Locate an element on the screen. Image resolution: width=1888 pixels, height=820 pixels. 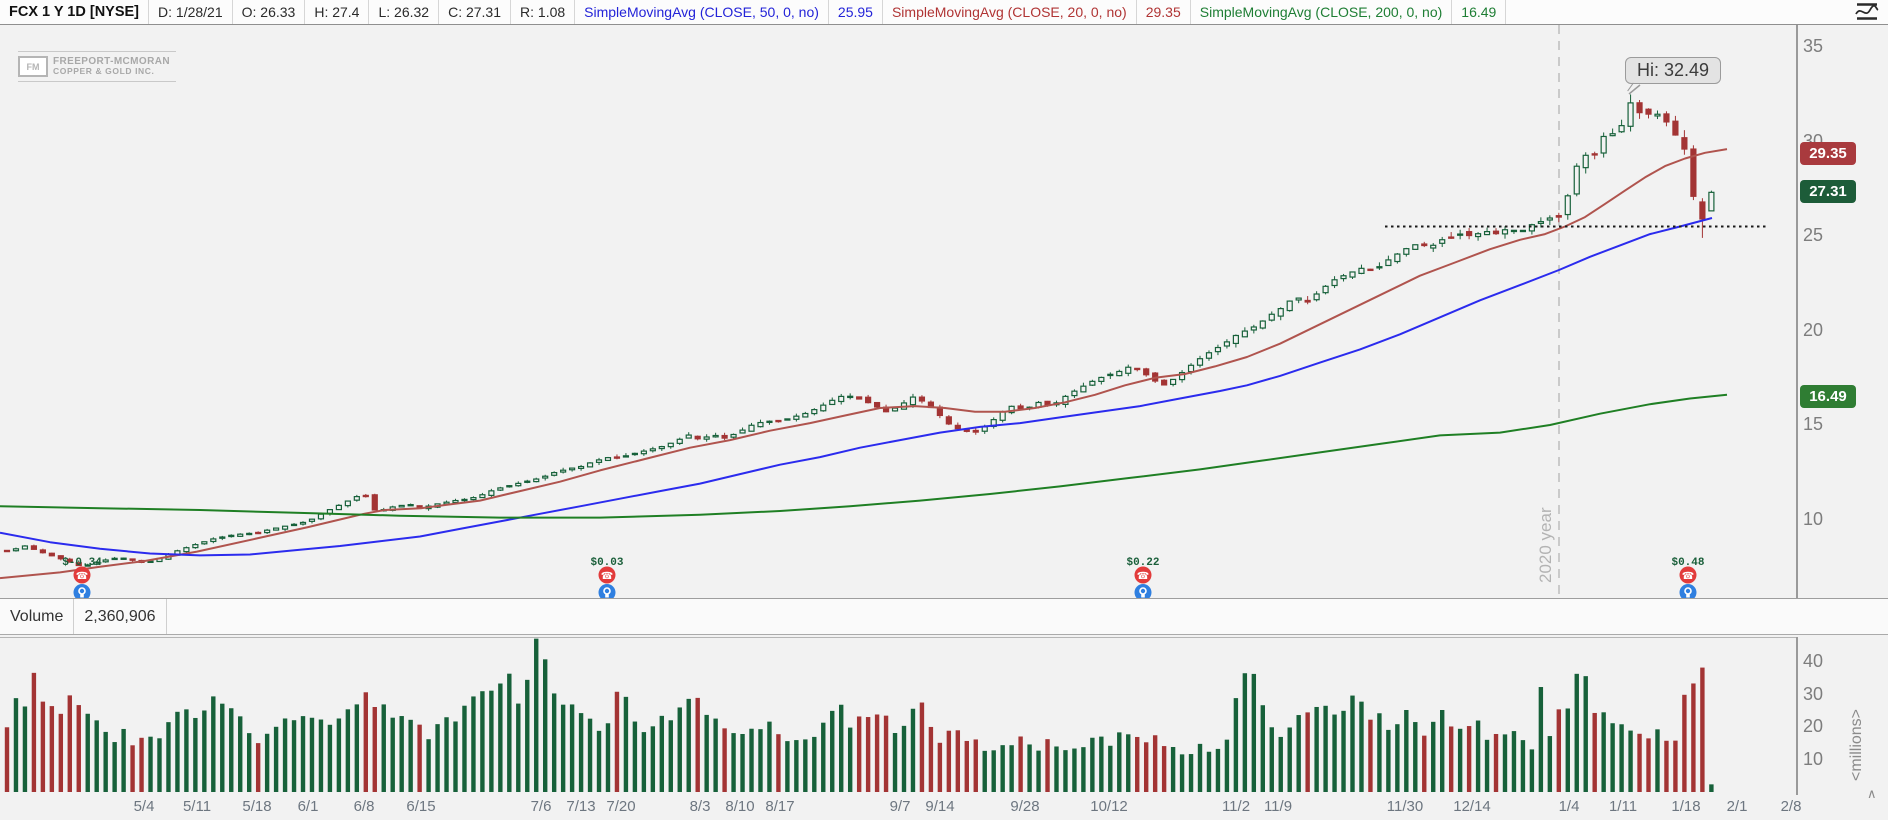
earnings-marker: $0.48 ☎ is located at coordinates (1688, 577).